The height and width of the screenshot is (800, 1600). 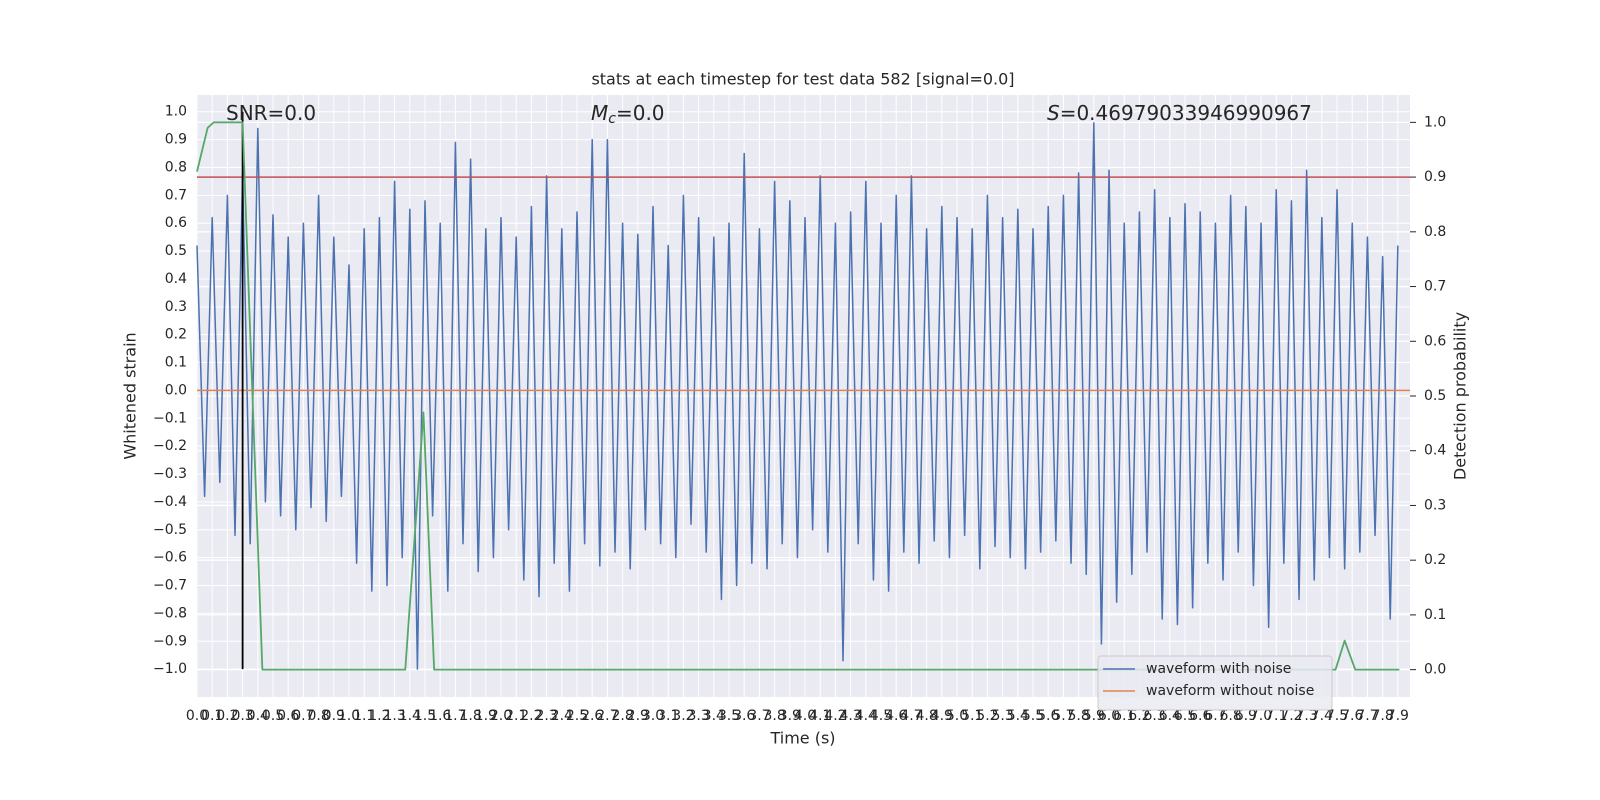 I want to click on y-tick-label: 0.2, so click(x=176, y=335).